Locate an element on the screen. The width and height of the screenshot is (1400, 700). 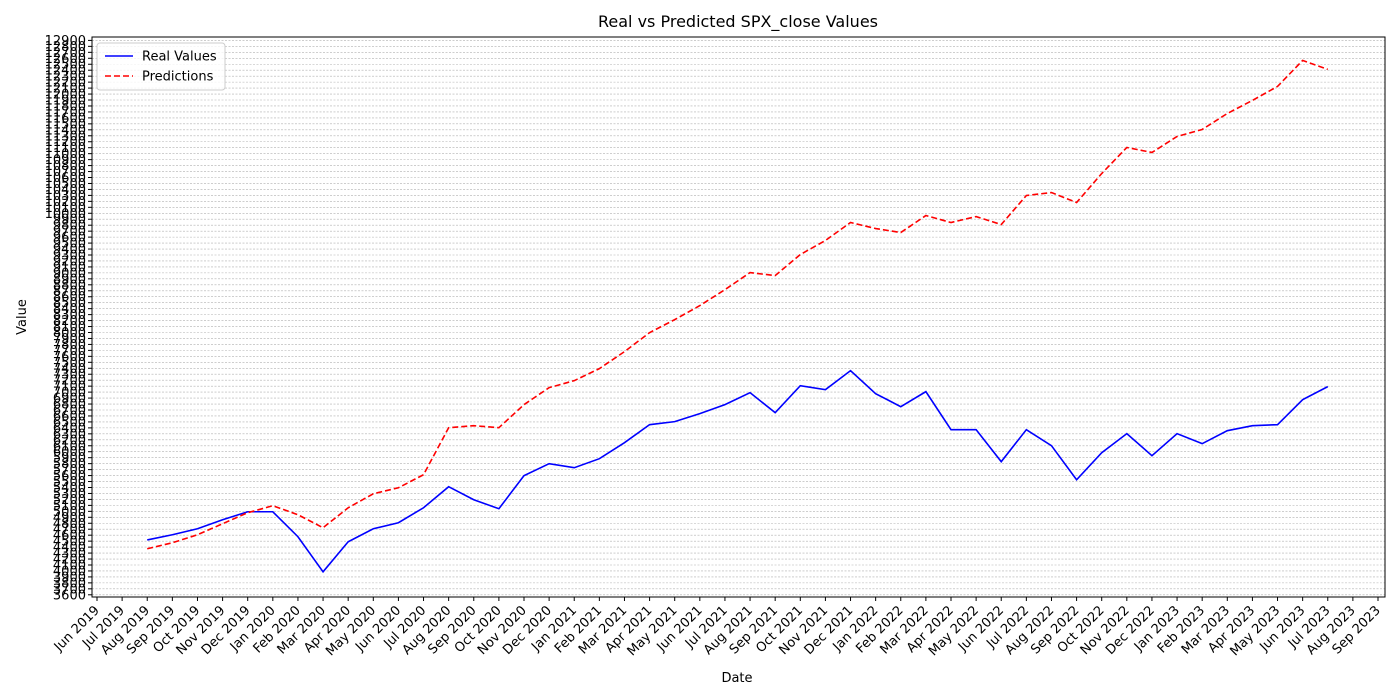
y-tick-label: 6300 is located at coordinates (69, 434).